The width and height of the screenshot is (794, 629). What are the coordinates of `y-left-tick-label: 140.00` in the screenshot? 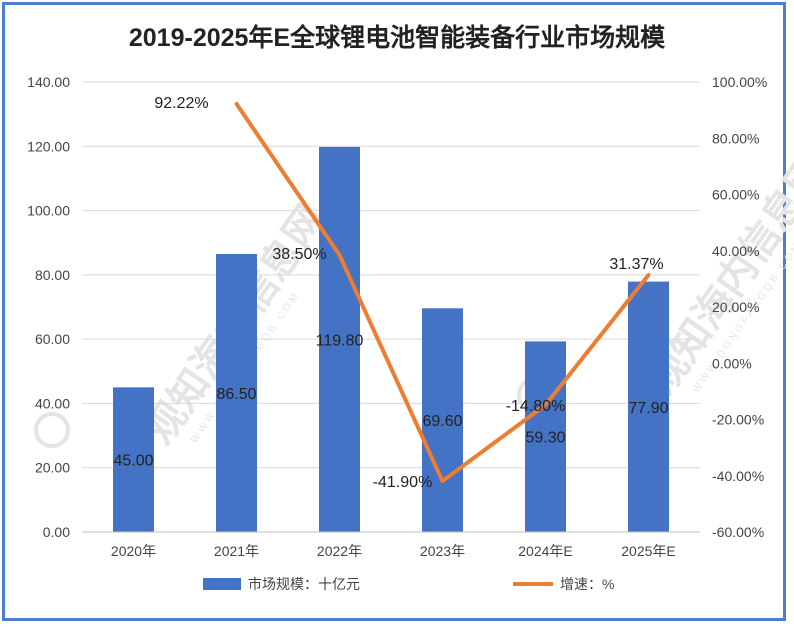 It's located at (48, 82).